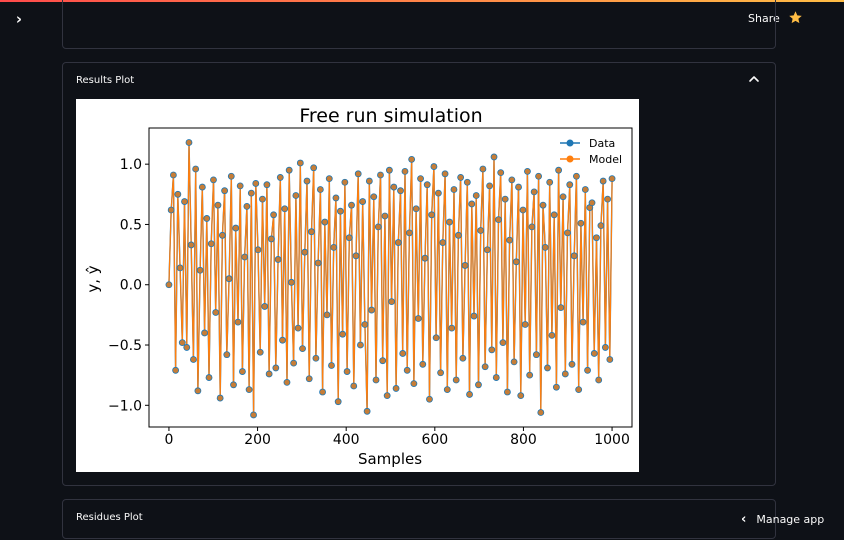  I want to click on previous-expander, so click(419, 24).